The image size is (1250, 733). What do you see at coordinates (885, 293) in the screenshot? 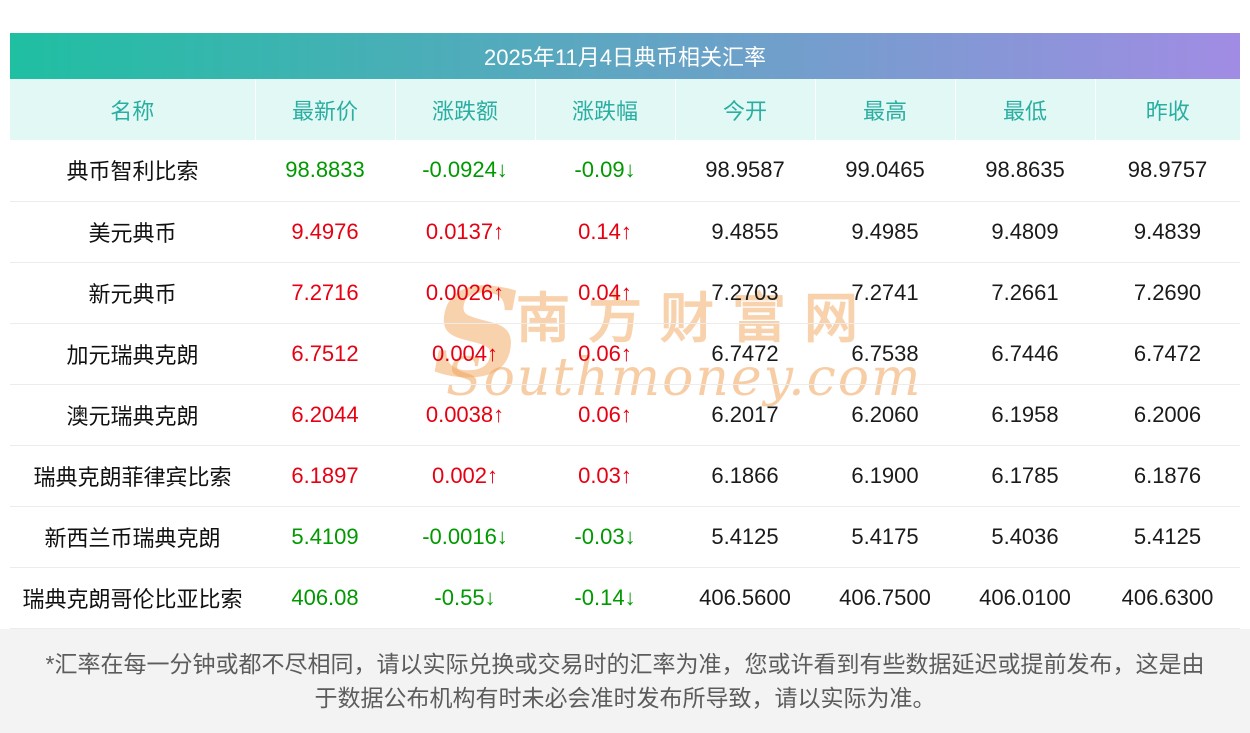
I see `cell-high: 7.2741` at bounding box center [885, 293].